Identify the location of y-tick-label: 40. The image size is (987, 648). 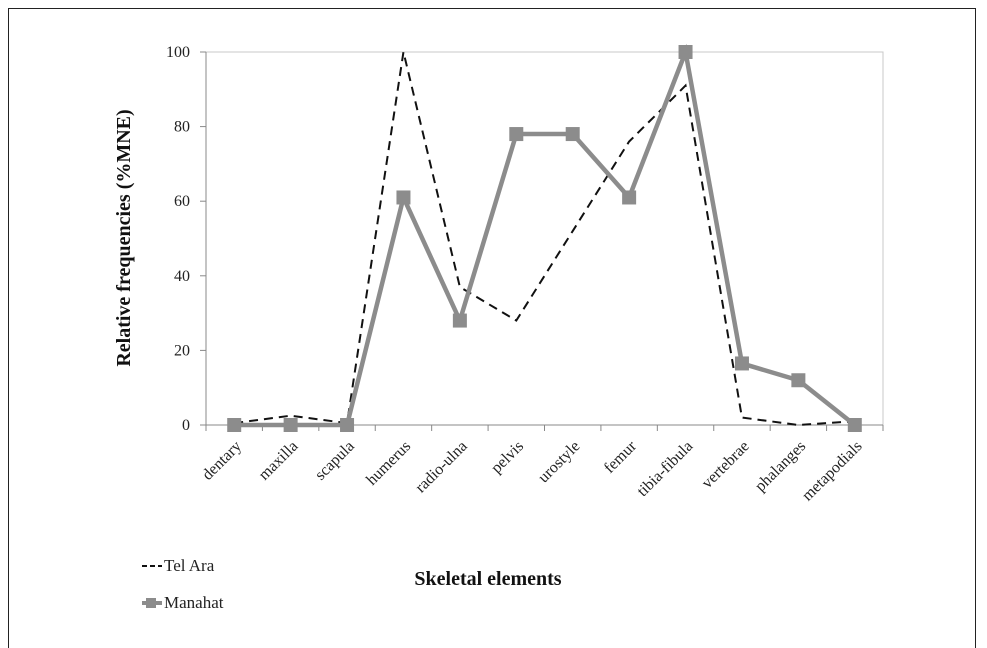
(182, 276).